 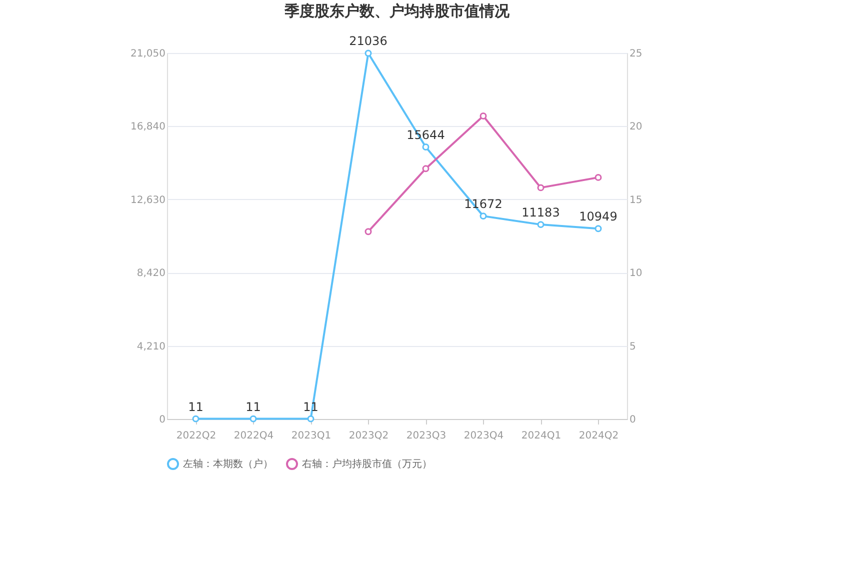 I want to click on y2-tick-label: 15, so click(x=636, y=200).